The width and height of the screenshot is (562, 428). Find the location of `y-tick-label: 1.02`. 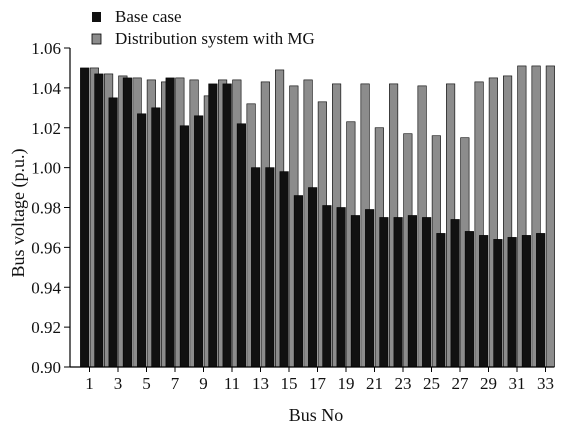

y-tick-label: 1.02 is located at coordinates (46, 128).